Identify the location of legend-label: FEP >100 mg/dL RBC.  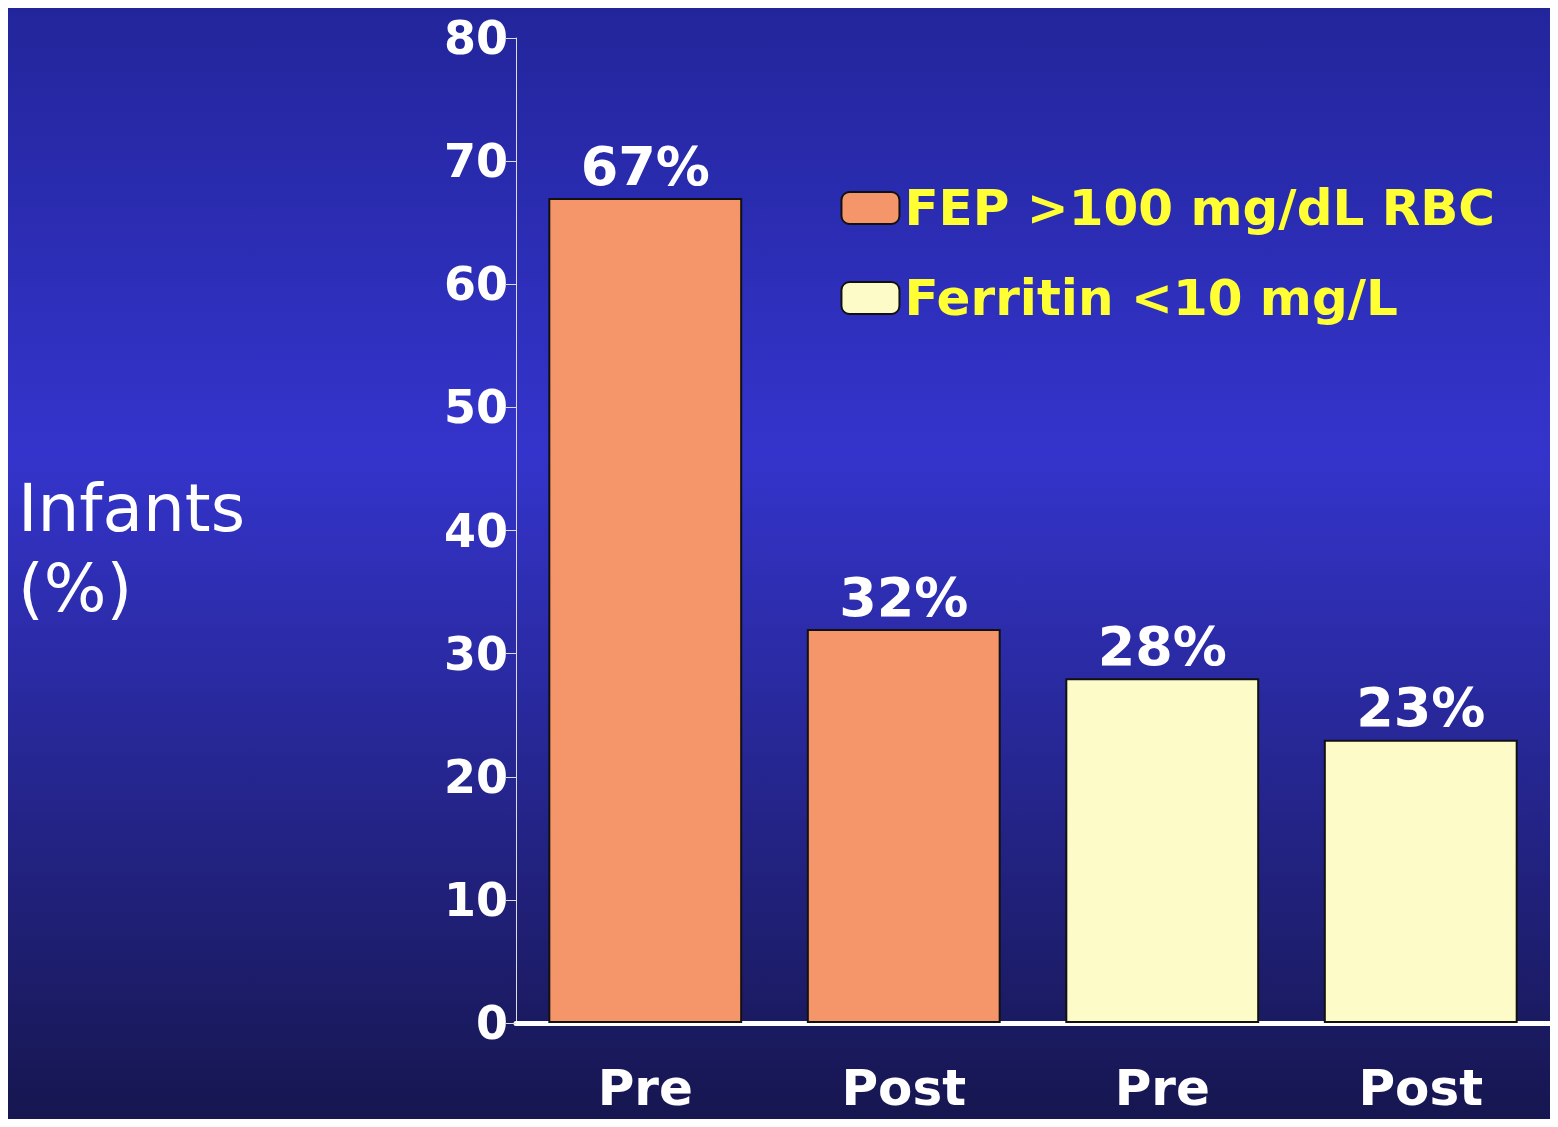
(1200, 208).